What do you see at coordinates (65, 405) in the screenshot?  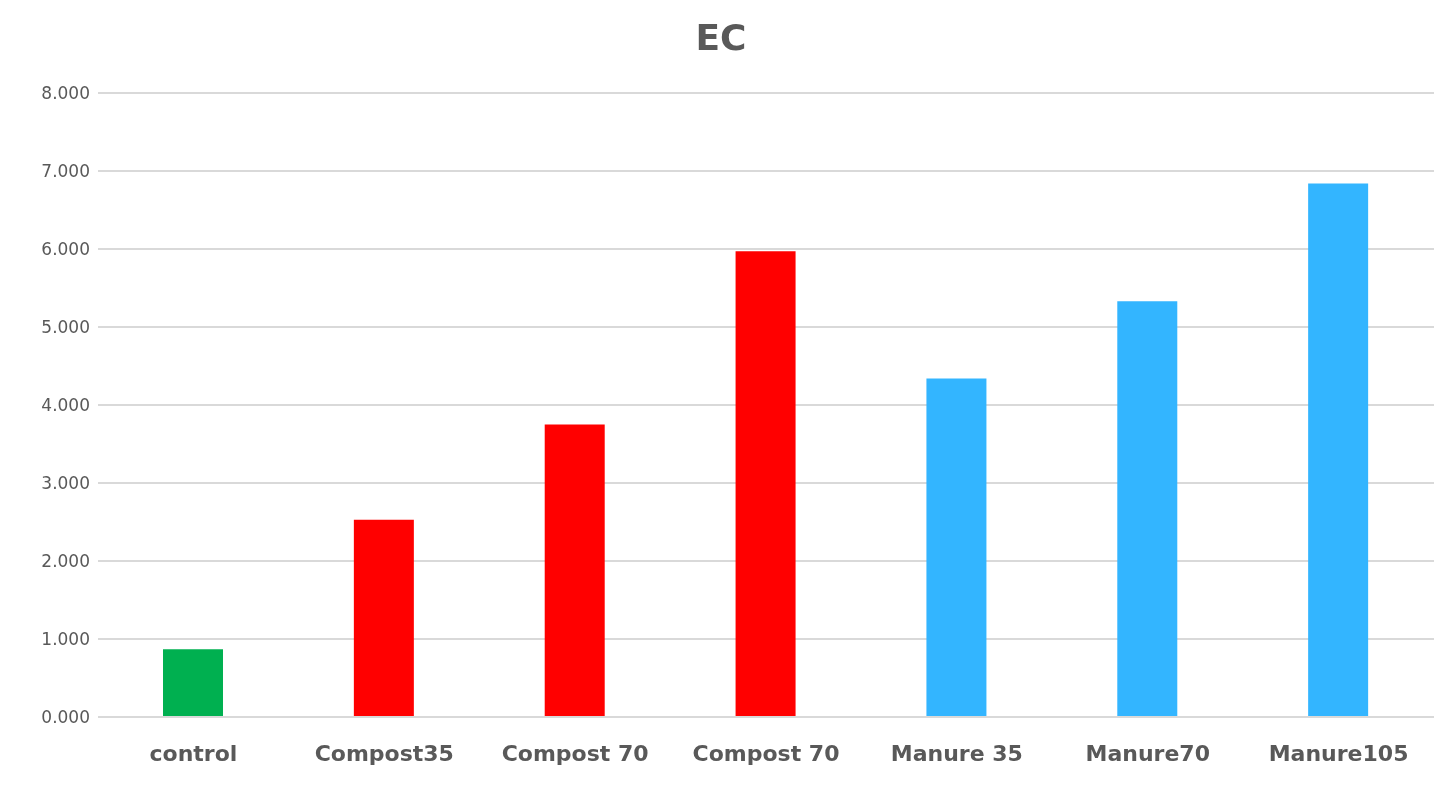 I see `y-tick-label: 4.000` at bounding box center [65, 405].